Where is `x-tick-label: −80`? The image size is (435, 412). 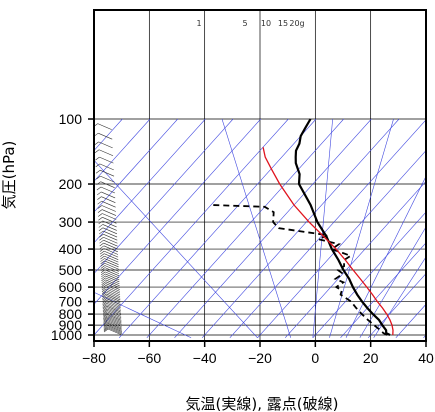 x-tick-label: −80 is located at coordinates (94, 358).